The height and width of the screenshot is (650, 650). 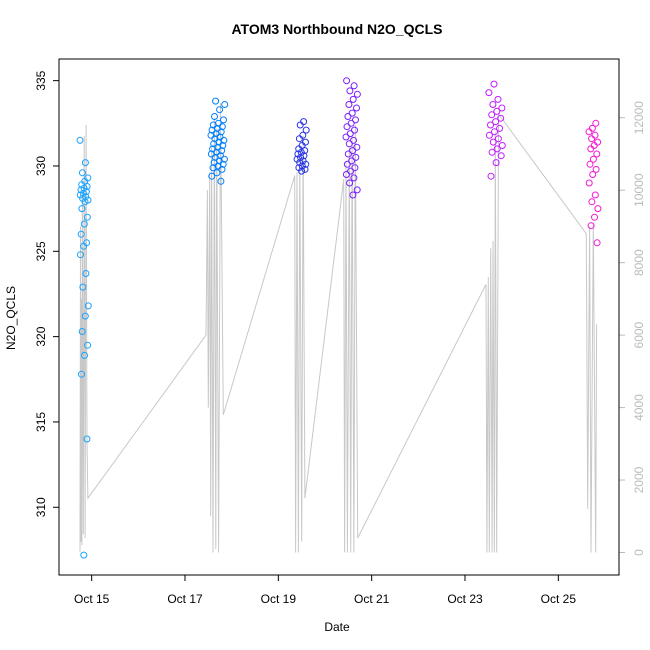 What do you see at coordinates (279, 599) in the screenshot?
I see `x-tick-label: Oct 19` at bounding box center [279, 599].